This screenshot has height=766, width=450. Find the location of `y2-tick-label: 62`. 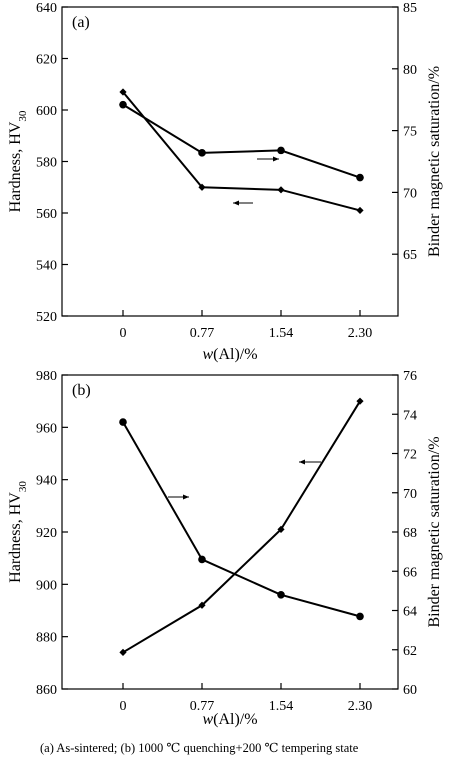

y2-tick-label: 62 is located at coordinates (410, 651).